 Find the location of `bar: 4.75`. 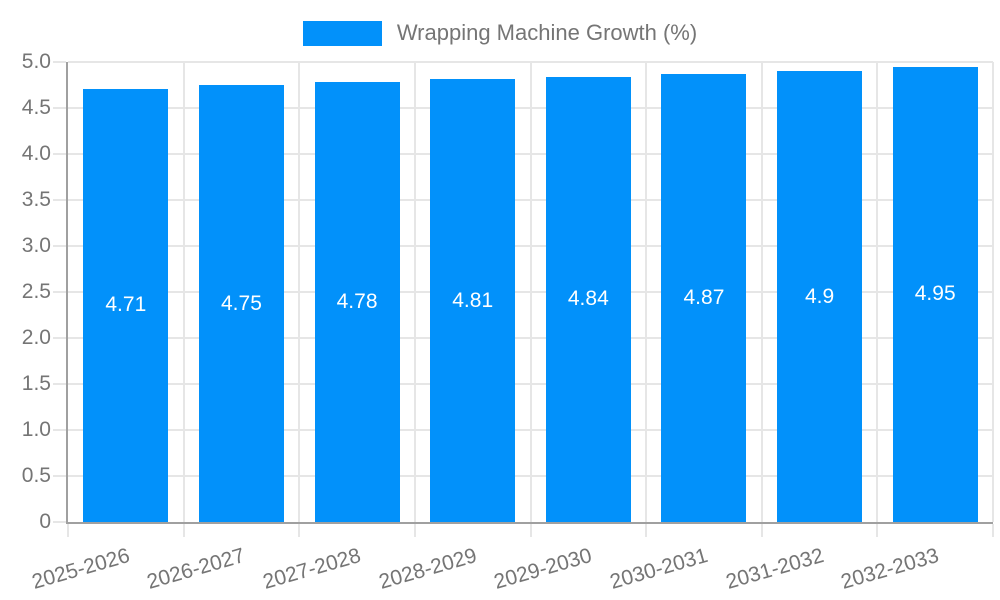

bar: 4.75 is located at coordinates (241, 303).